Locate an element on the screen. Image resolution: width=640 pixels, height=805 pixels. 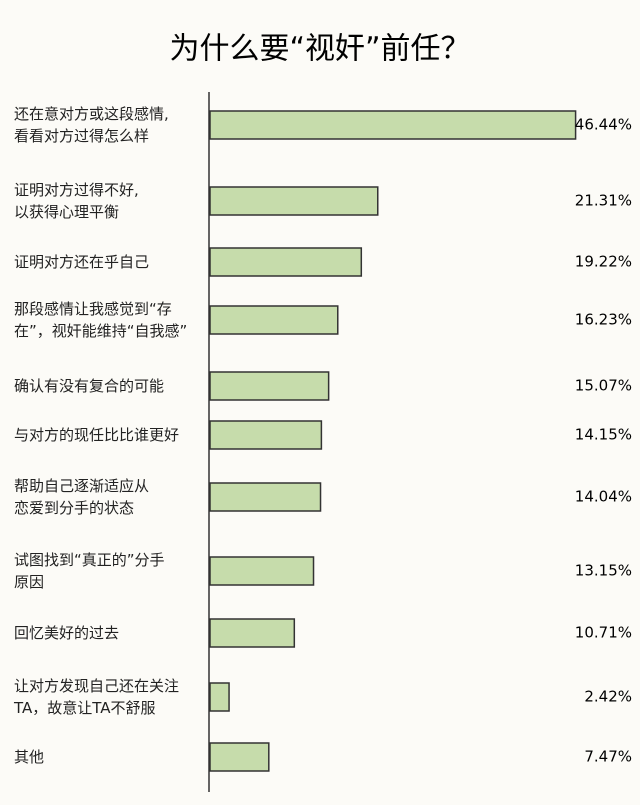
category-label: 回忆美好的过去 is located at coordinates (67, 633).